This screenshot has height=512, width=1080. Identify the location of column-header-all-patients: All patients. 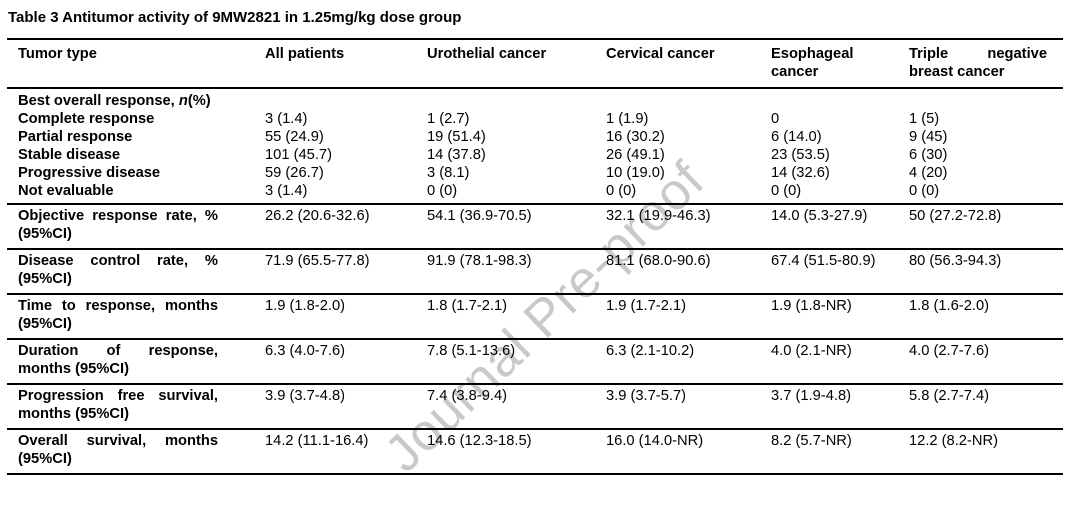
(346, 64).